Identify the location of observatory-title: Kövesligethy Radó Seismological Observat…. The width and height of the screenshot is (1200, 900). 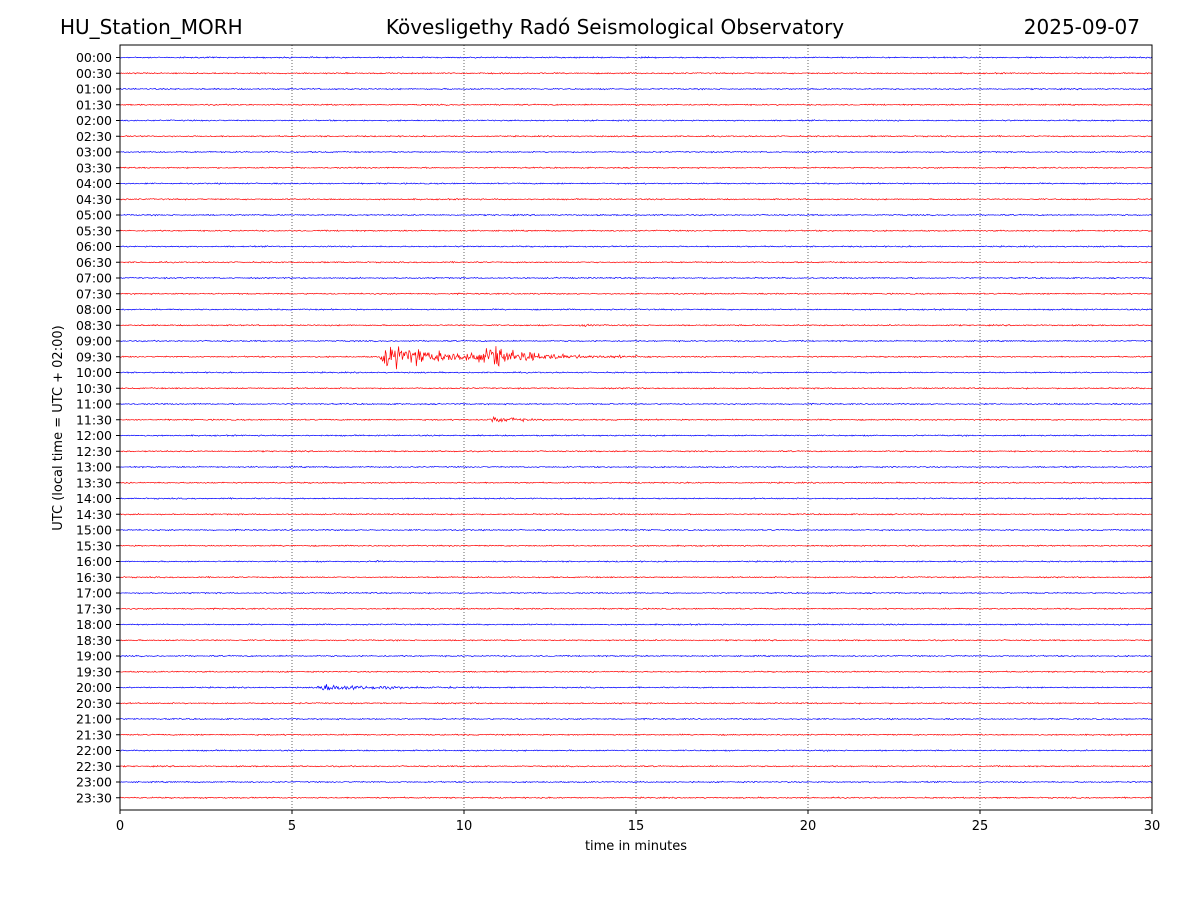
(615, 27).